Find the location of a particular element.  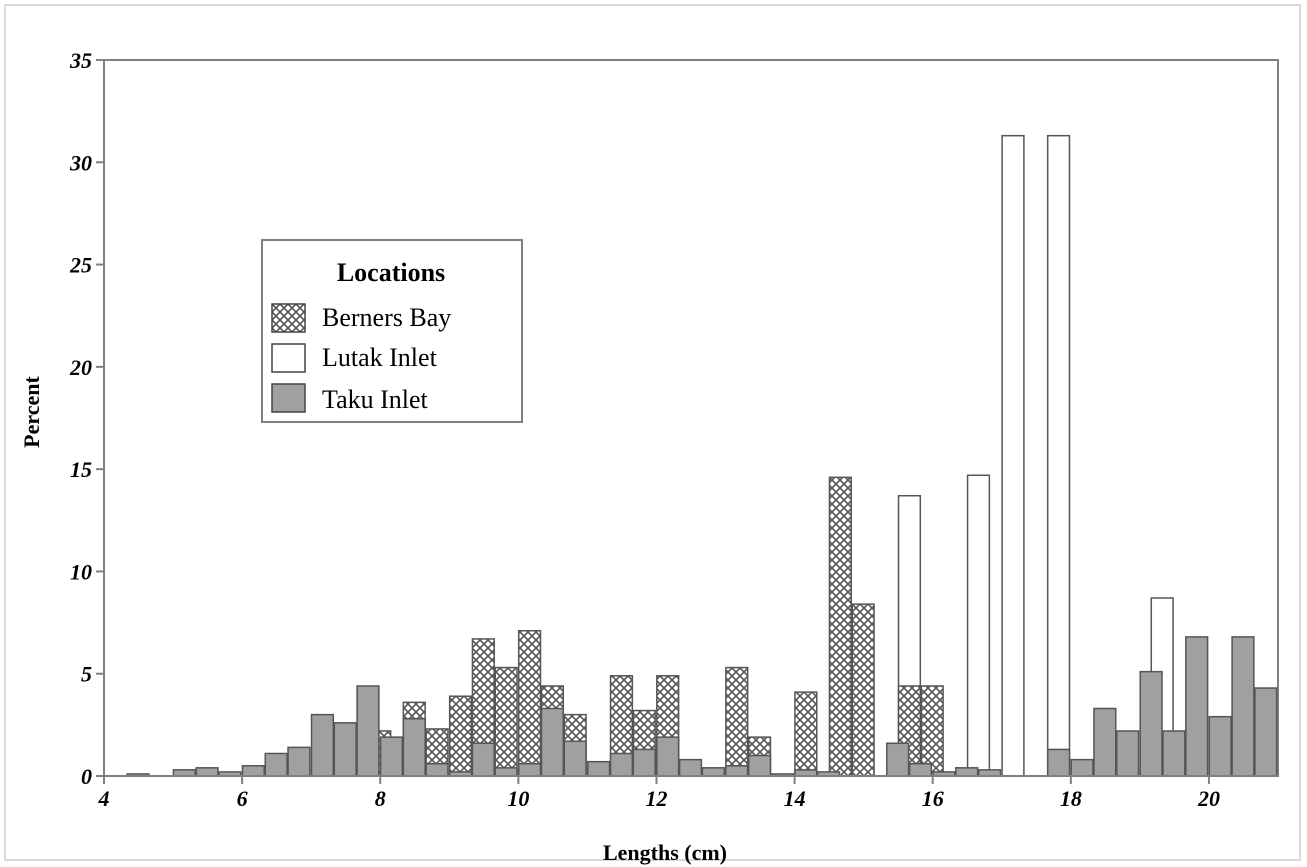

x-axis-ticks: 4 6 8 10 12 14 16 18 20 is located at coordinates (659, 793).